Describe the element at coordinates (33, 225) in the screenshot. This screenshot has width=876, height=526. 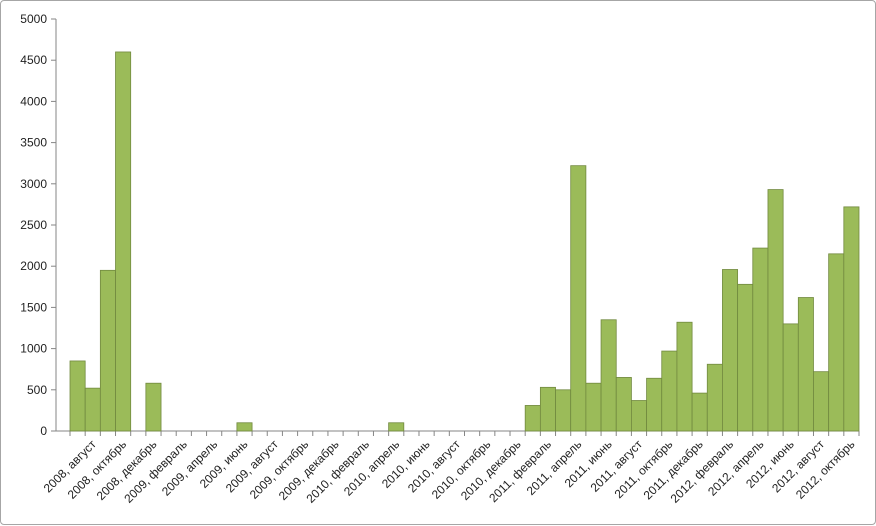
I see `y-tick-label: 2500` at that location.